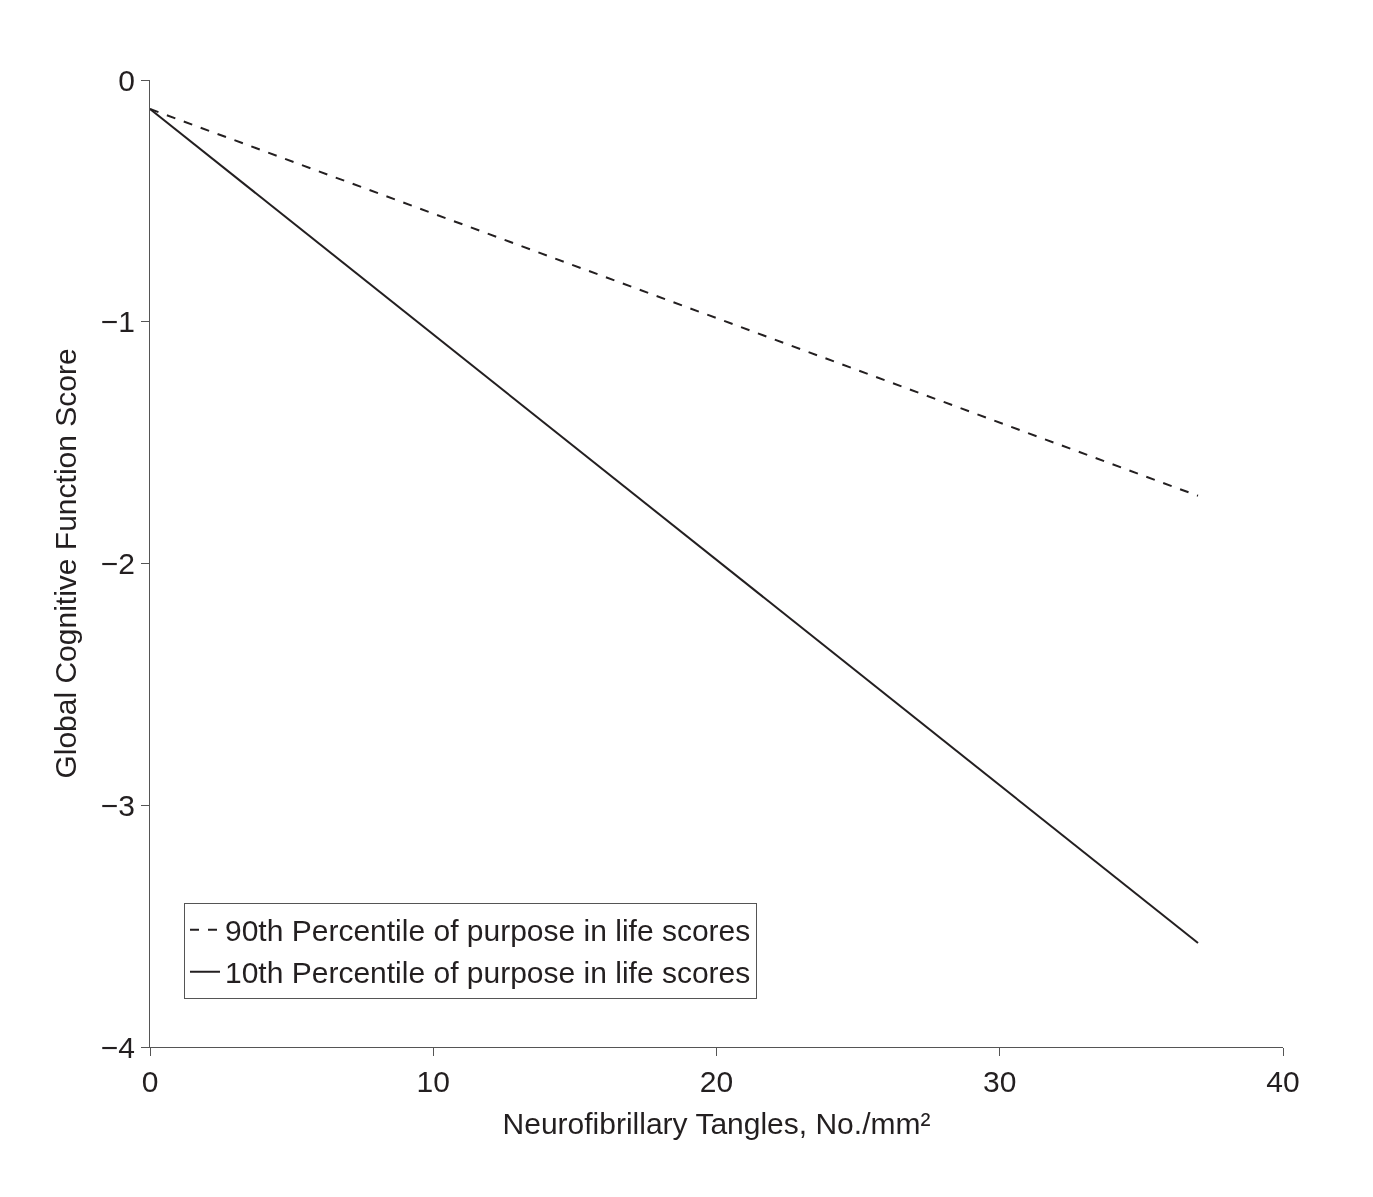 This screenshot has height=1197, width=1373. What do you see at coordinates (117, 1047) in the screenshot?
I see `y-tick-label: −4` at bounding box center [117, 1047].